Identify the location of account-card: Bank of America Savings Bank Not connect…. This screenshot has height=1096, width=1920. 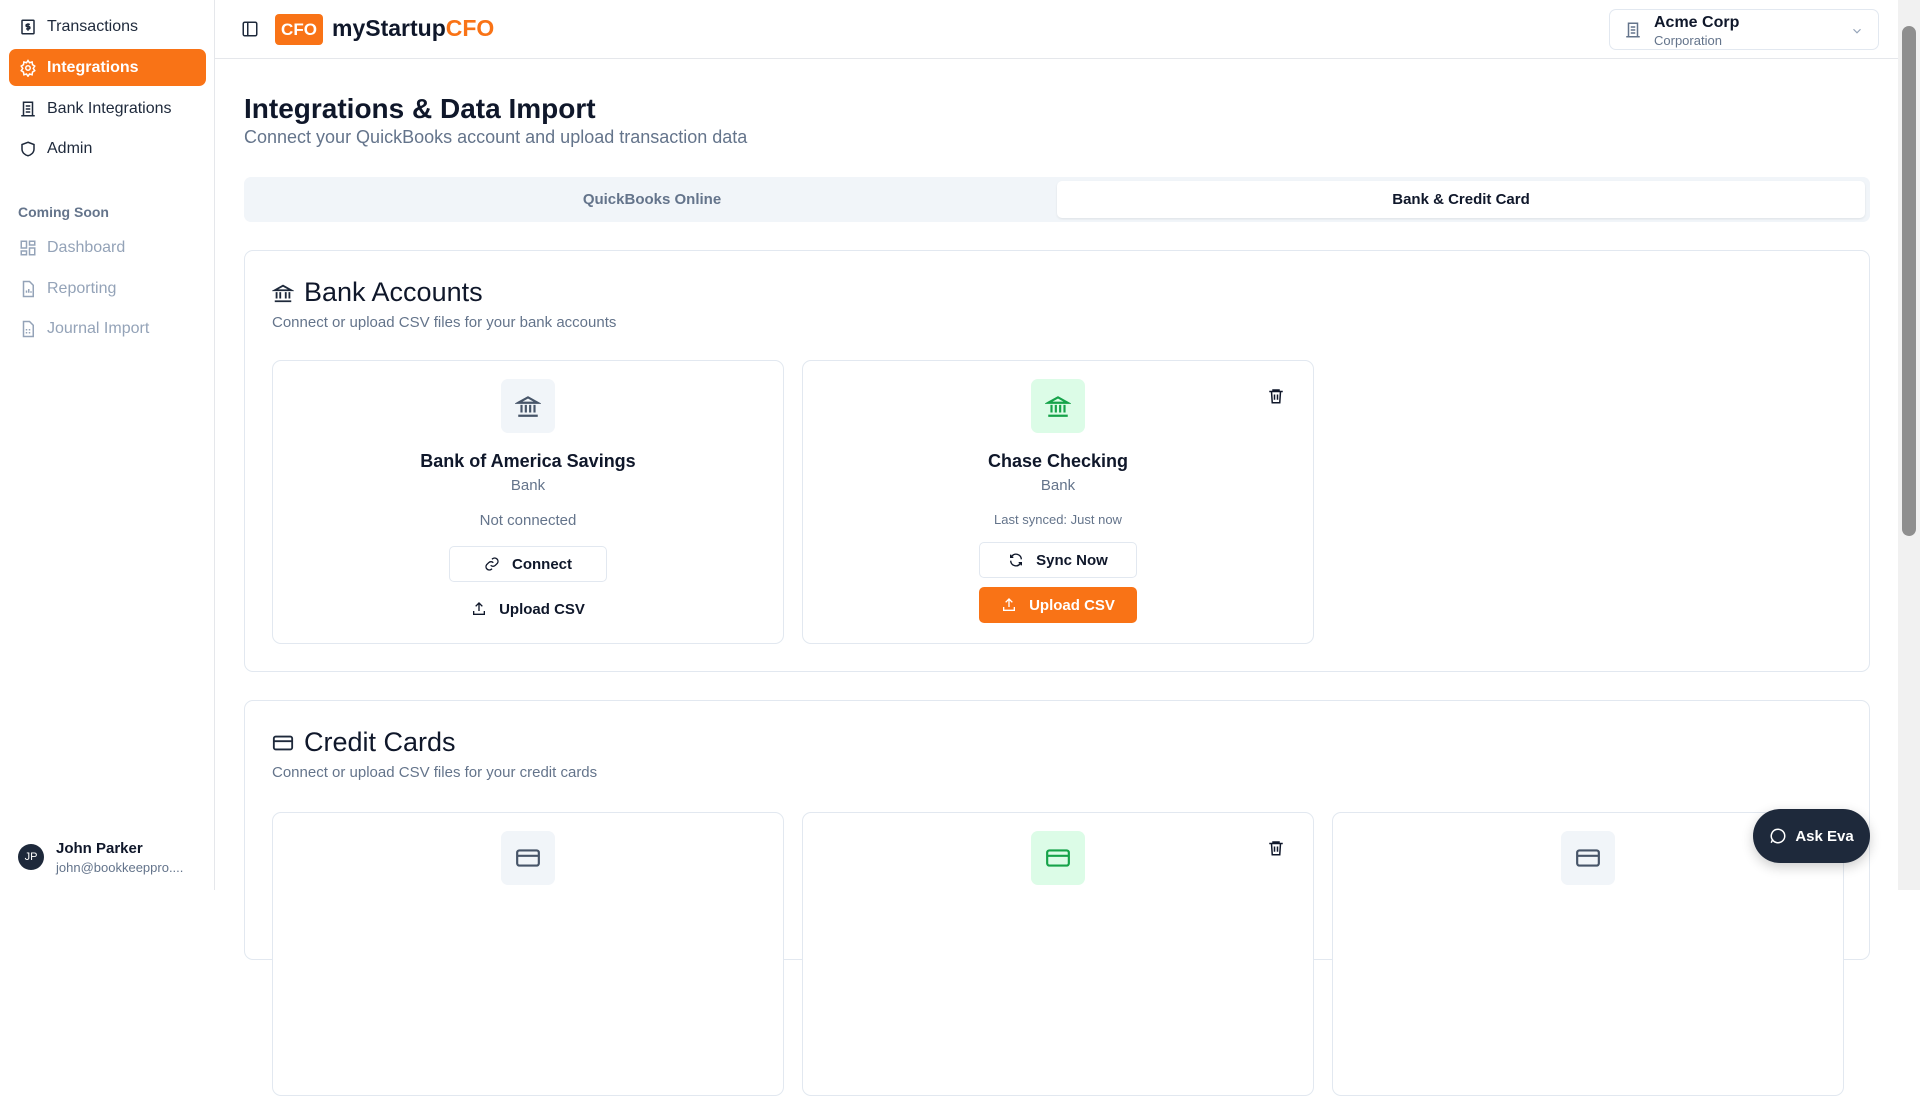
(528, 502).